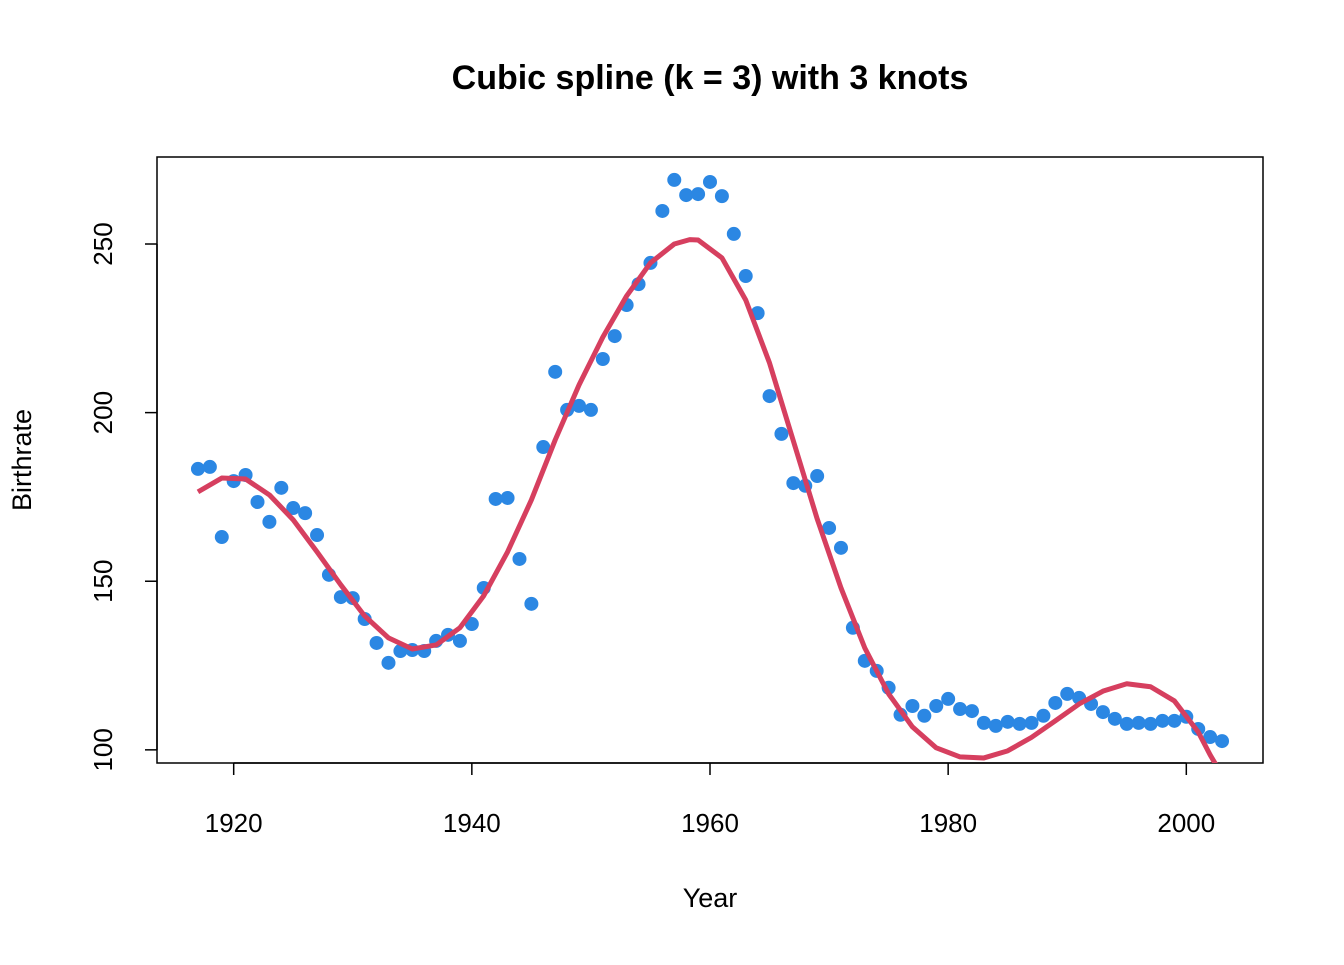 The width and height of the screenshot is (1344, 965). Describe the element at coordinates (234, 823) in the screenshot. I see `x-tick-label: 1920` at that location.